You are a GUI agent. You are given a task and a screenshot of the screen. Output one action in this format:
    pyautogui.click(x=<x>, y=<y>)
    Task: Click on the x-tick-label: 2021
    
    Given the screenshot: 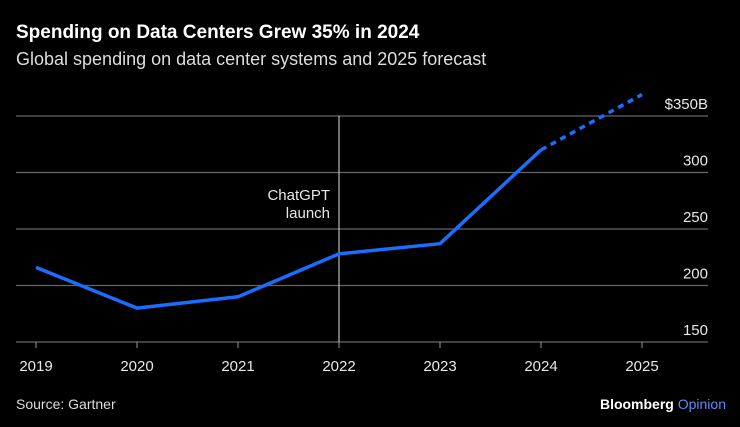 What is the action you would take?
    pyautogui.click(x=237, y=366)
    